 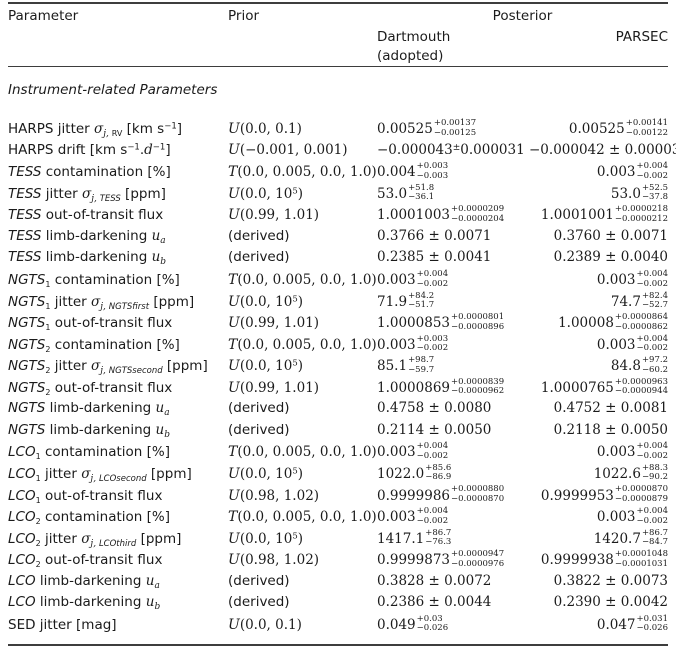 What do you see at coordinates (610, 235) in the screenshot?
I see `parsec-cell: 0.3760 ± 0.0071` at bounding box center [610, 235].